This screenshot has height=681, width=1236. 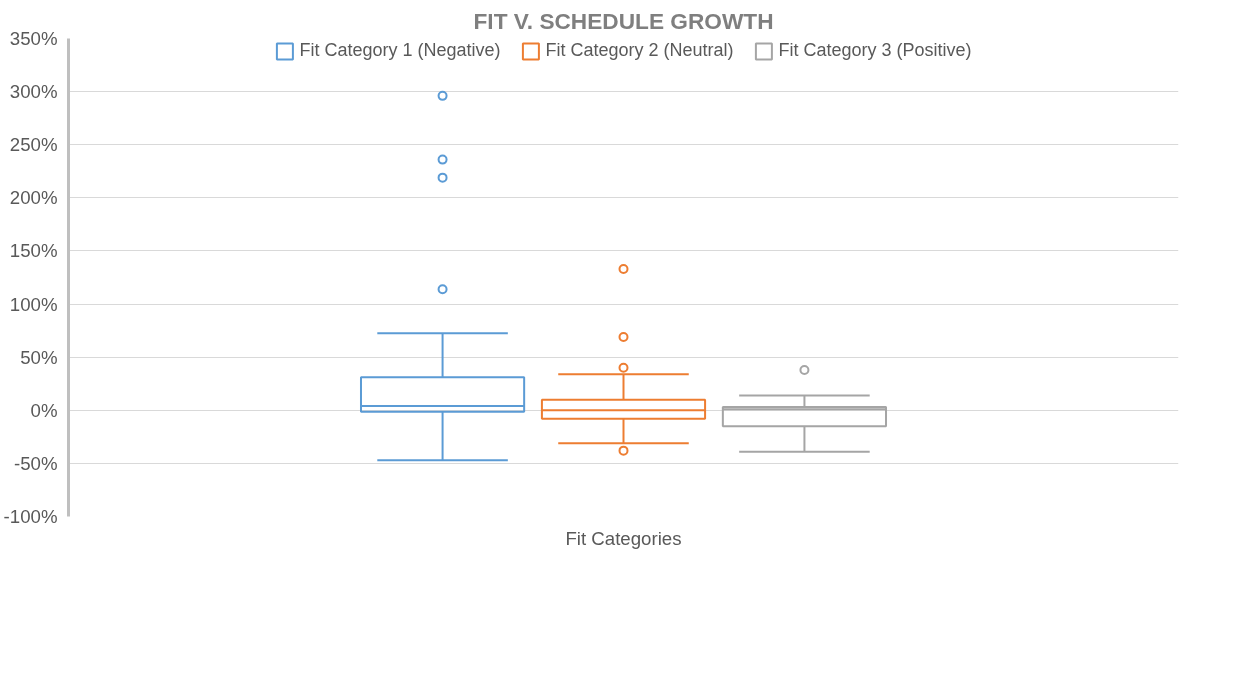 I want to click on x-tick-label: Fit Categories, so click(x=623, y=538).